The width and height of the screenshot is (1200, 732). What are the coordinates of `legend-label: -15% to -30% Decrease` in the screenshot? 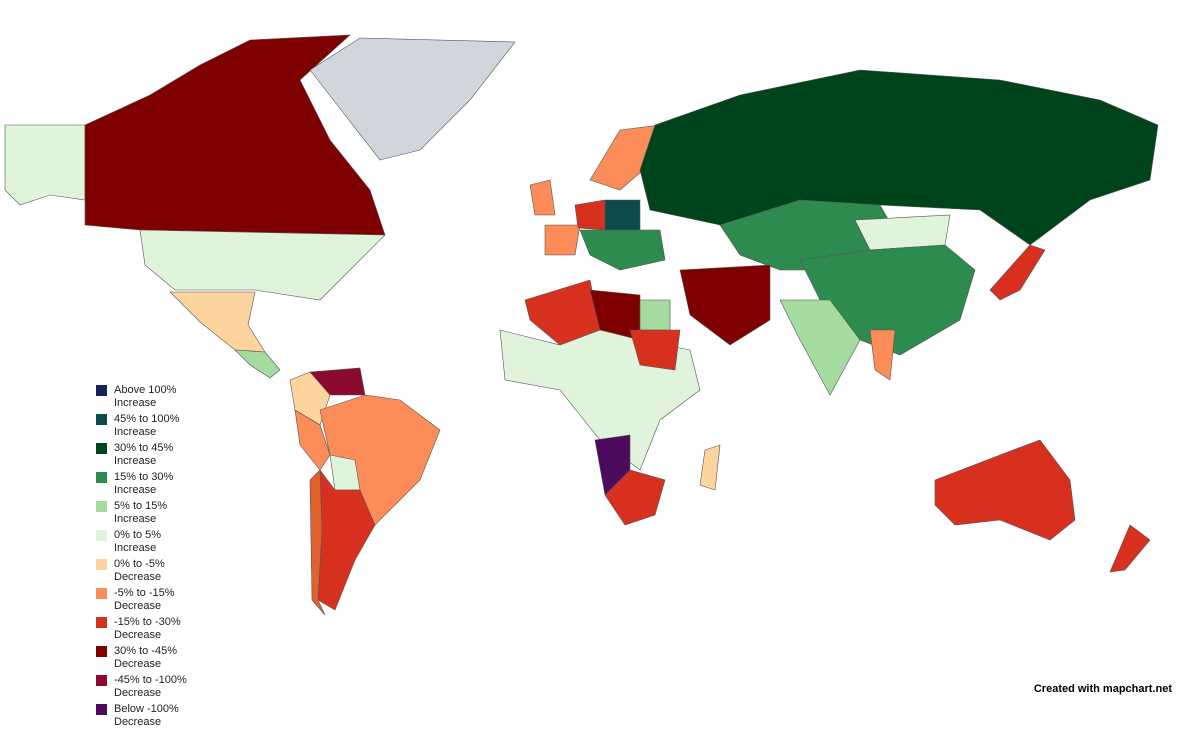 It's located at (147, 628).